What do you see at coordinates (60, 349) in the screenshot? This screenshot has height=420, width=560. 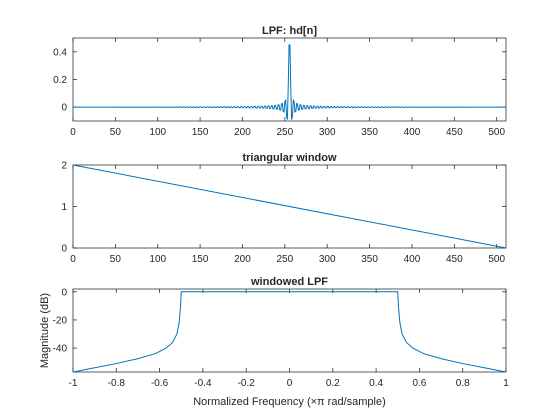 I see `y-tick-label: -40` at bounding box center [60, 349].